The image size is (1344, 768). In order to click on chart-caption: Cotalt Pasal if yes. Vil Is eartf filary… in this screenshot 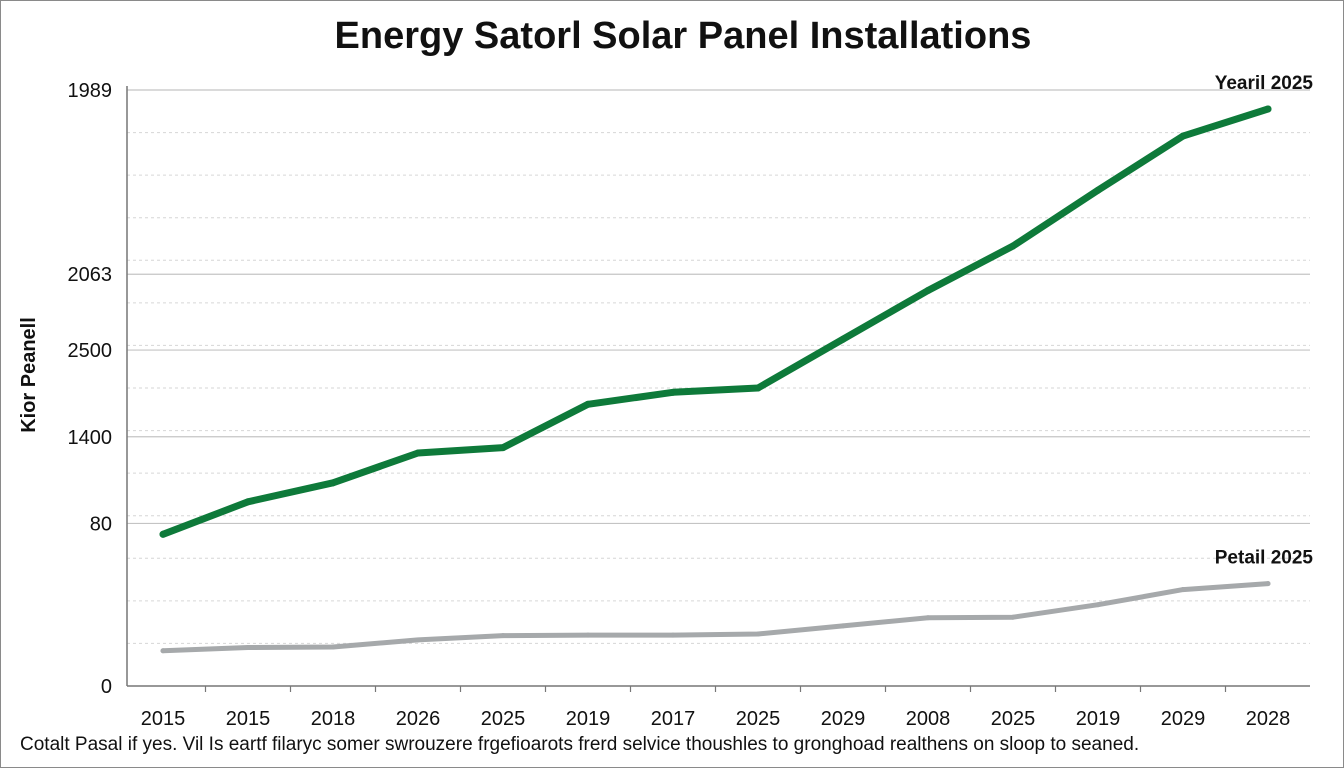, I will do `click(580, 744)`.